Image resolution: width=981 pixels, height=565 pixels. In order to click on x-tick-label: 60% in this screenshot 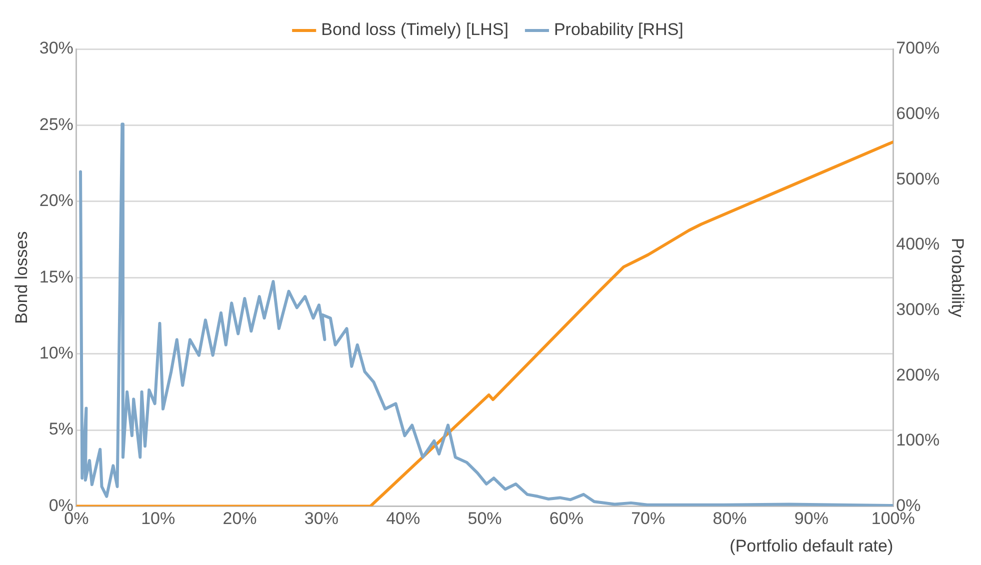, I will do `click(566, 518)`.